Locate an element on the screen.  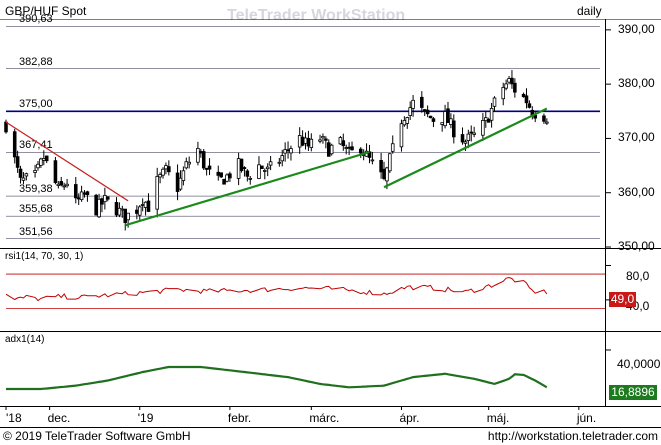
level-label: 351,56 is located at coordinates (36, 231).